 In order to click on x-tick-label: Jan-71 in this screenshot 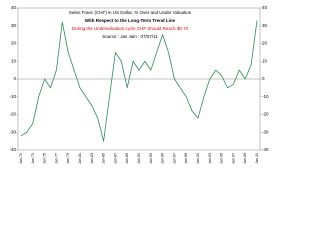, I will do `click(21, 158)`.